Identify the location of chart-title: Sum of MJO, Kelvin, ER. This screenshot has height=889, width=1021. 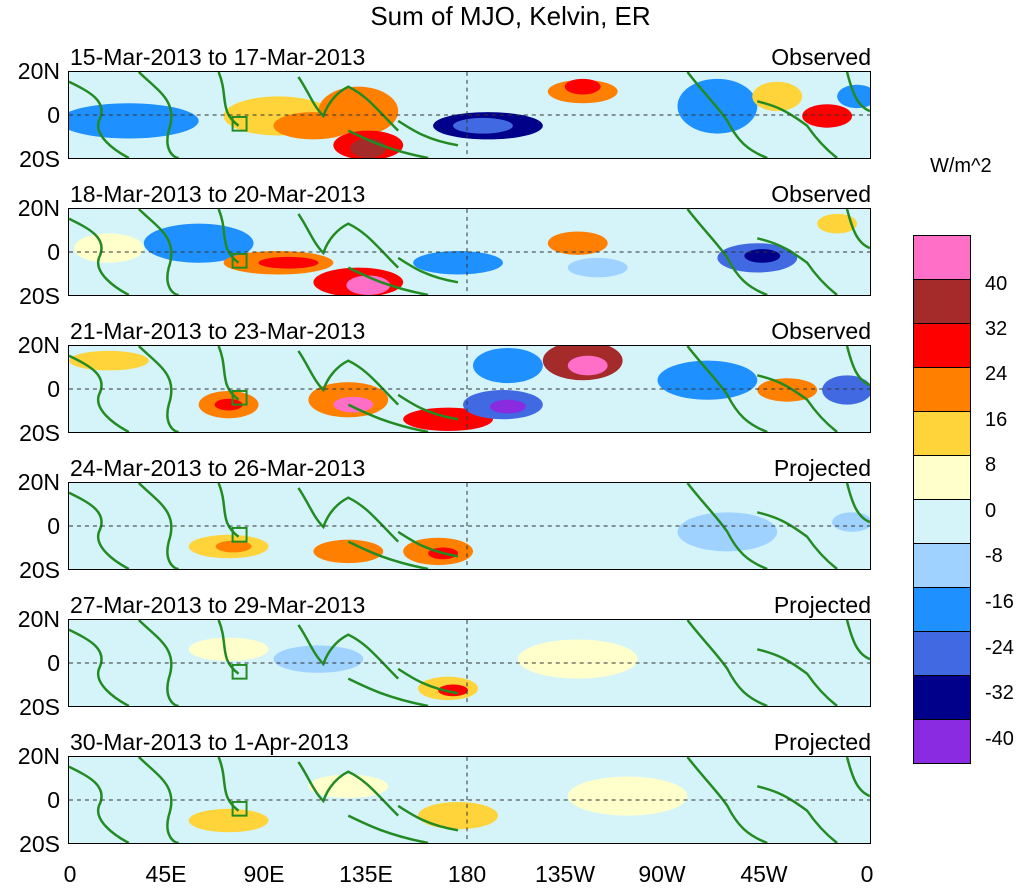
(510, 16).